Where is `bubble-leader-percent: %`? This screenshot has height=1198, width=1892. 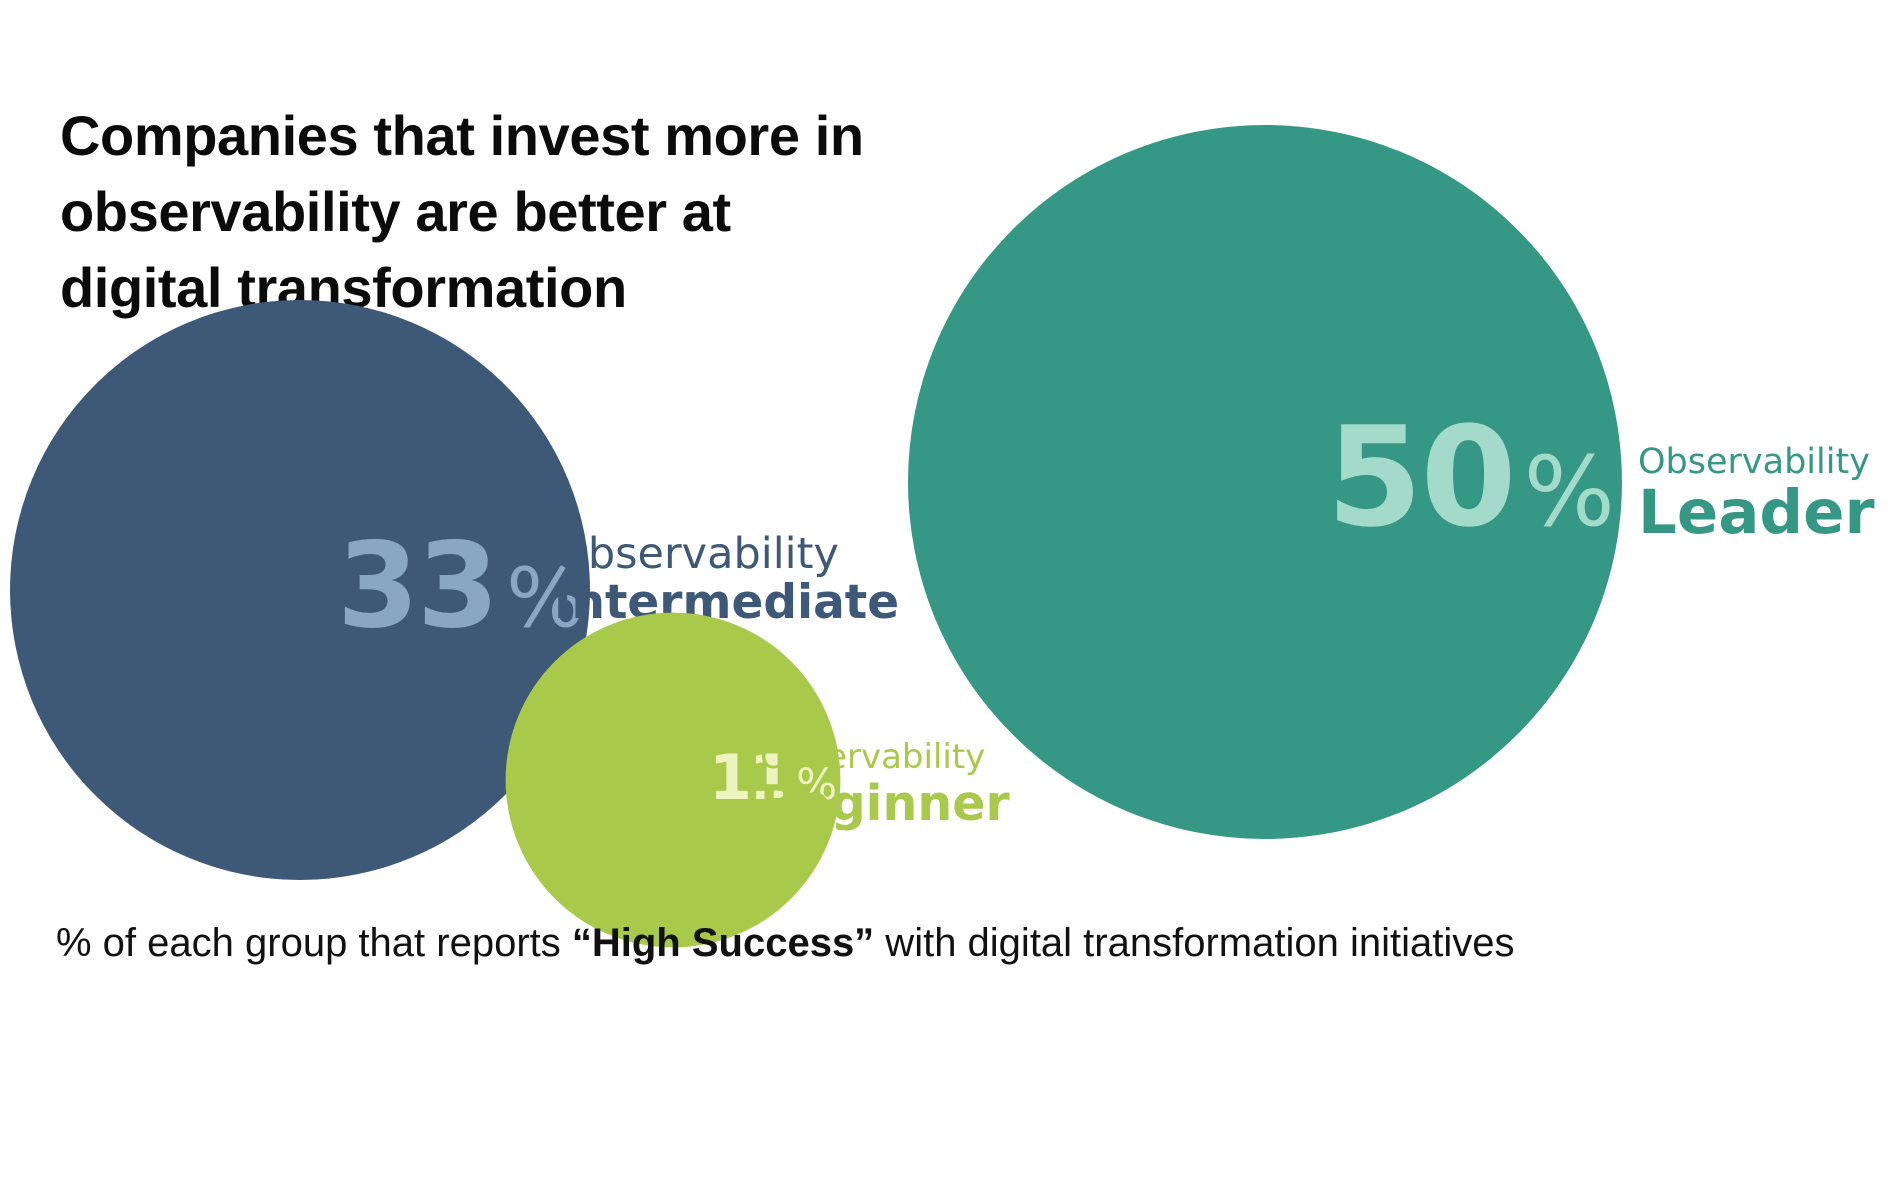 bubble-leader-percent: % is located at coordinates (1569, 492).